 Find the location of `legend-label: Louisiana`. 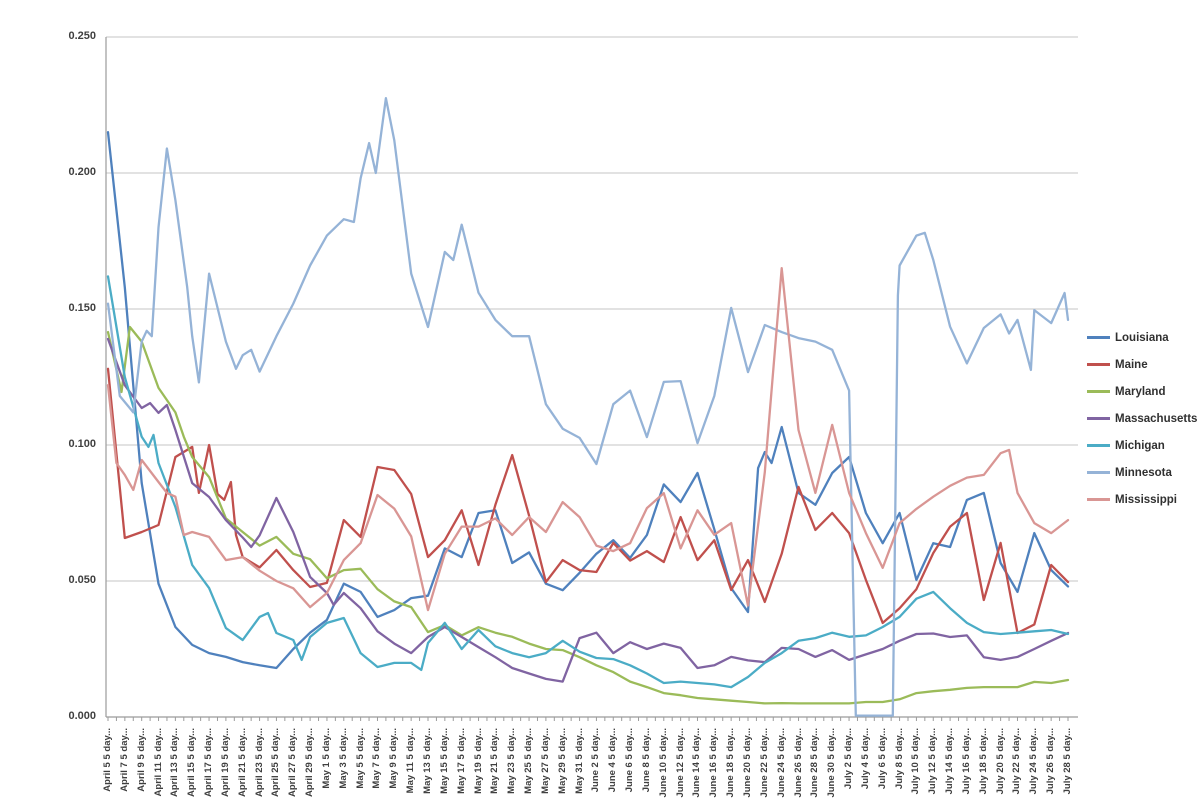

legend-label: Louisiana is located at coordinates (1142, 337).